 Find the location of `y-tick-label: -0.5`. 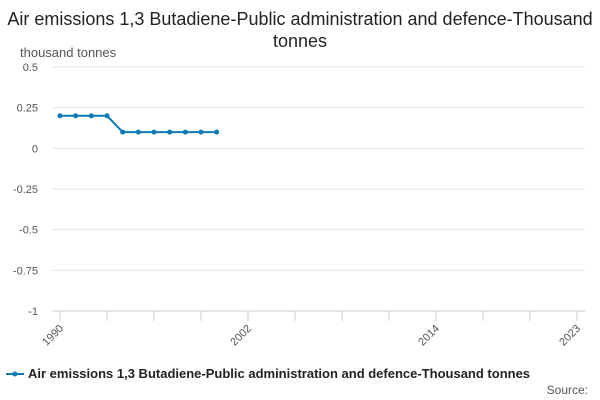

y-tick-label: -0.5 is located at coordinates (28, 231).